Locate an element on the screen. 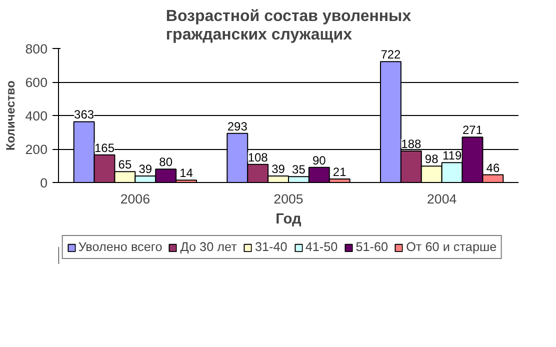 Image resolution: width=556 pixels, height=347 pixels. data-label: 722 is located at coordinates (391, 55).